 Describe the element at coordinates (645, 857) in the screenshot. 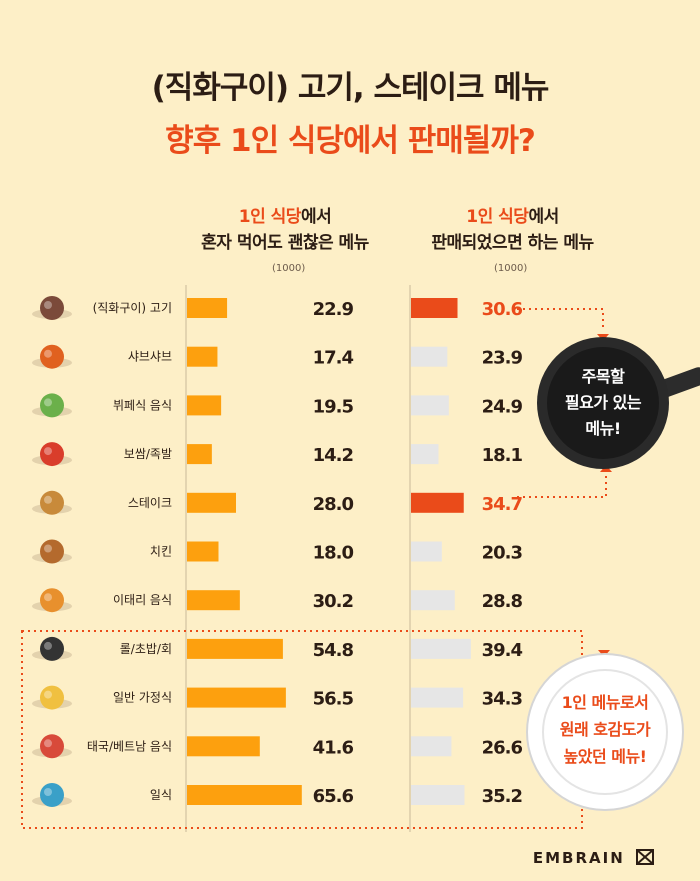

I see `brand-mark-icon` at that location.